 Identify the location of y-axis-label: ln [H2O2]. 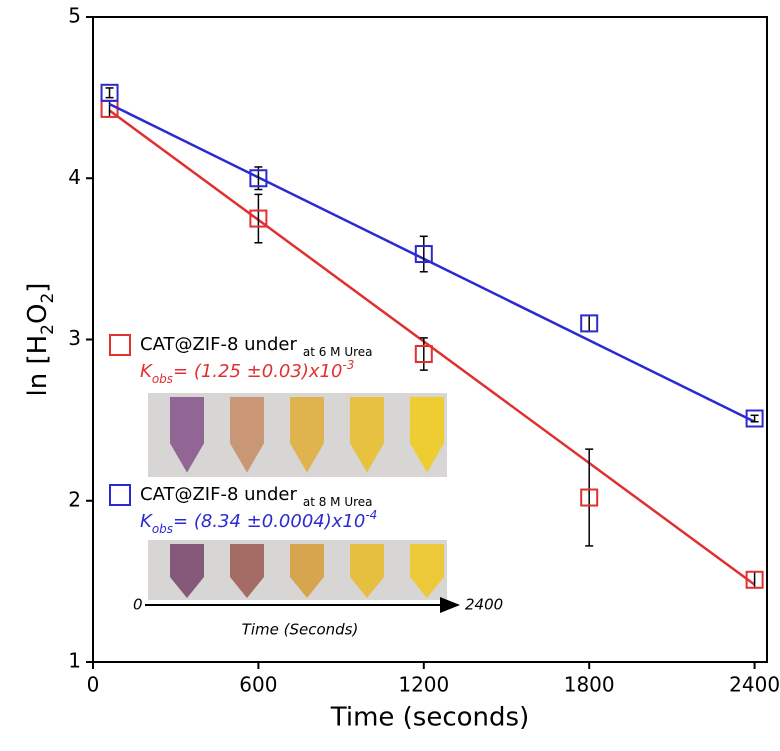
(41, 340).